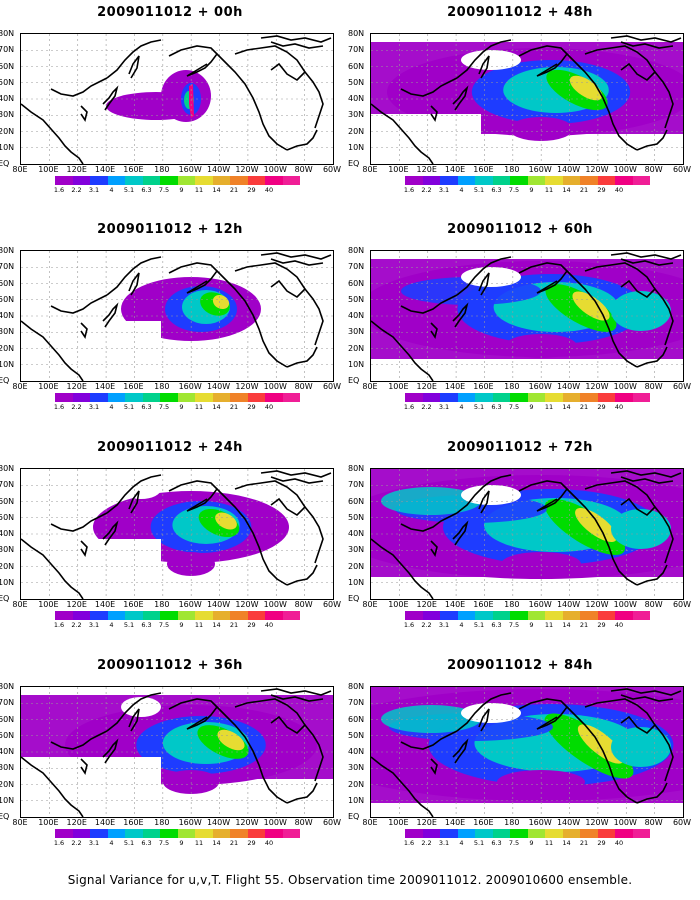  I want to click on panel-title: 2009011012 + 84h, so click(520, 665).